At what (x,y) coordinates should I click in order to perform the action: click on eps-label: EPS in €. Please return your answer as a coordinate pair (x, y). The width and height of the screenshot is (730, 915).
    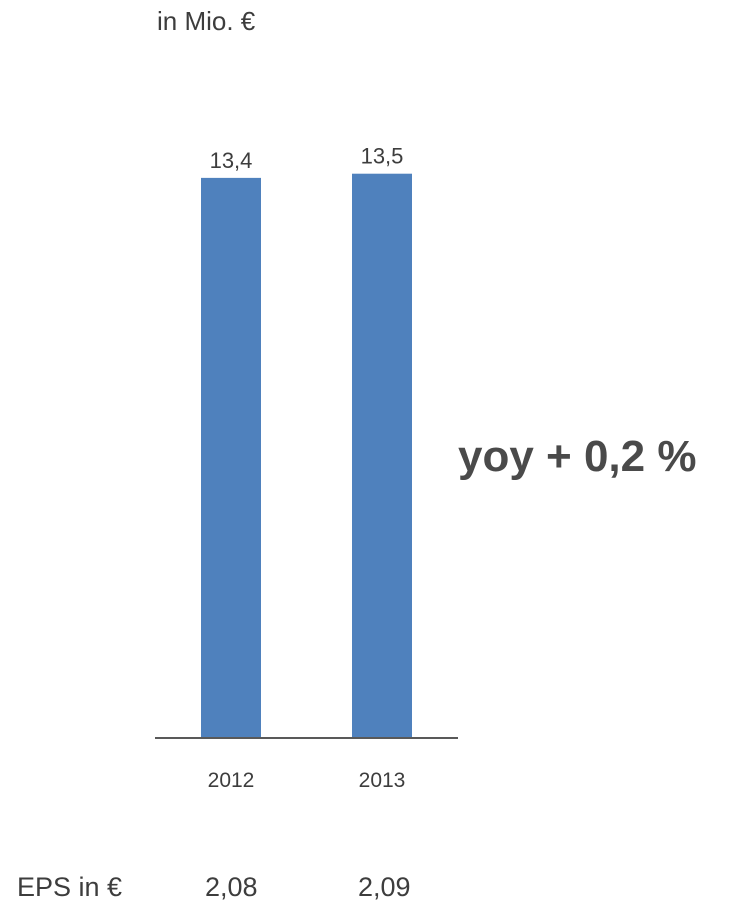
    Looking at the image, I should click on (70, 887).